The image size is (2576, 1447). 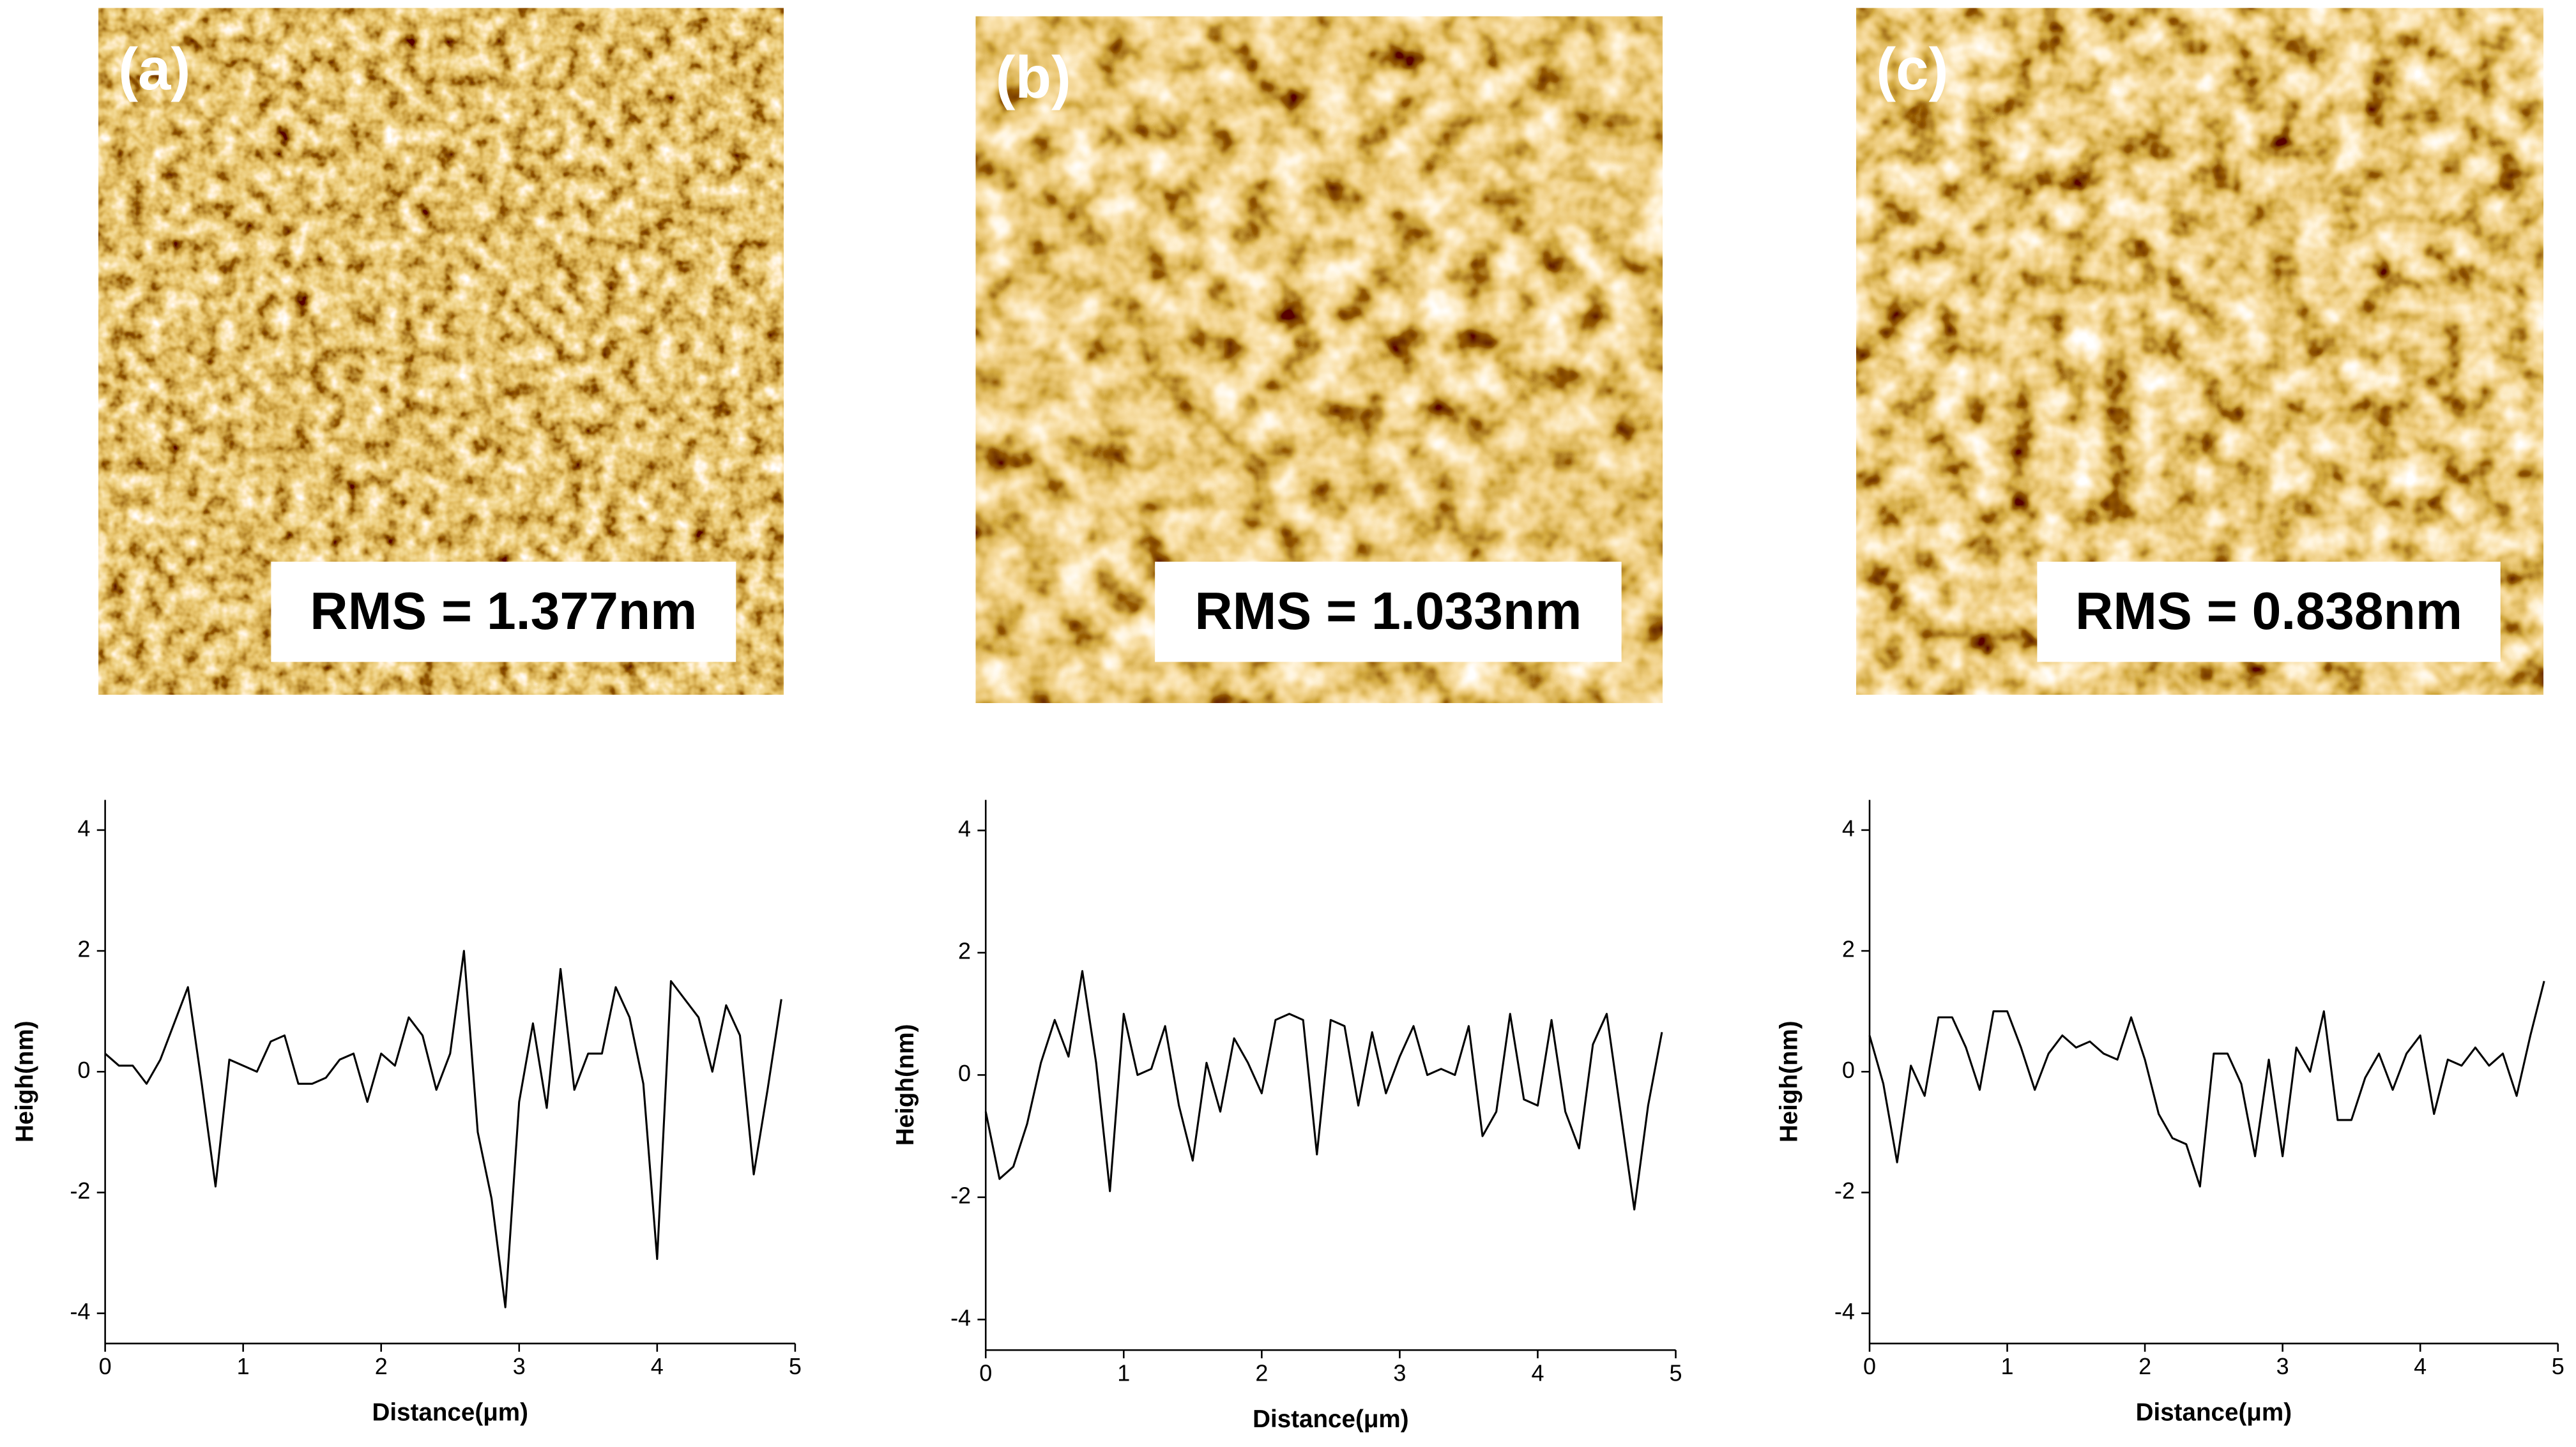 I want to click on panel-label: (b), so click(x=1033, y=77).